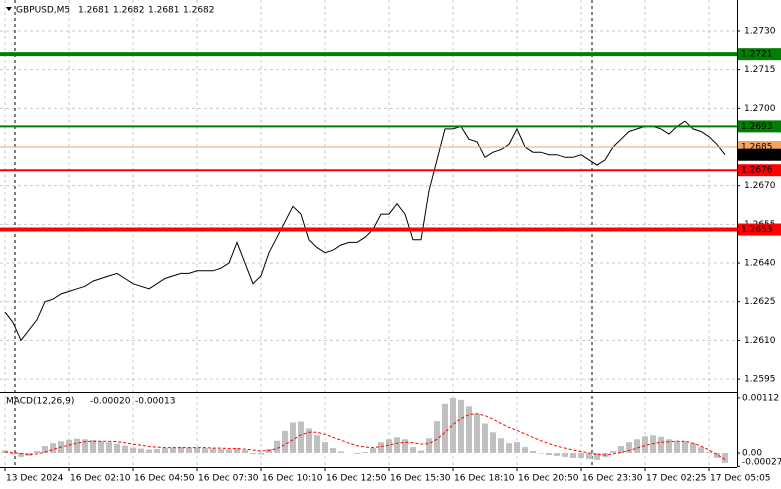 This screenshot has width=781, height=489. Describe the element at coordinates (199, 11) in the screenshot. I see `ohlc-close: 1.2682` at that location.